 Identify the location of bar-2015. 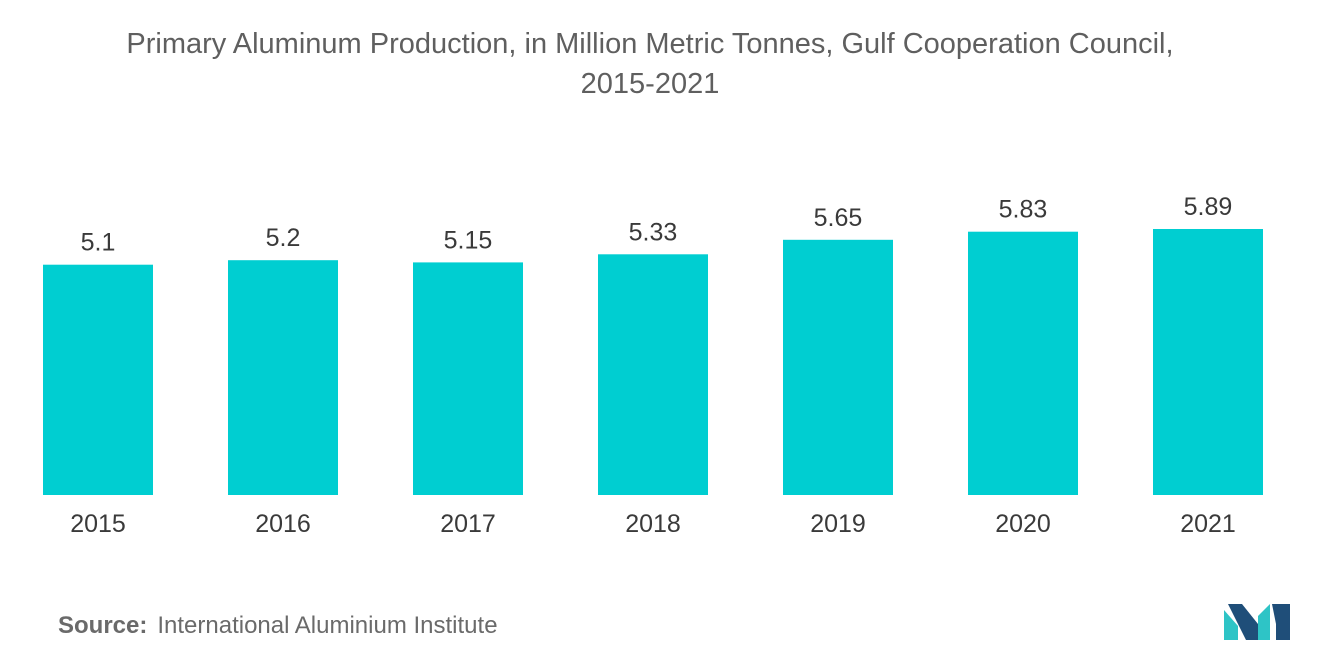
(98, 379).